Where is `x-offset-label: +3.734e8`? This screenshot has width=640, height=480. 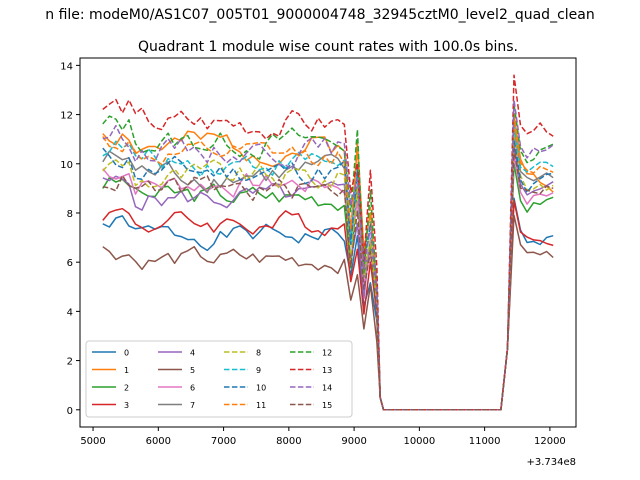 x-offset-label: +3.734e8 is located at coordinates (551, 462).